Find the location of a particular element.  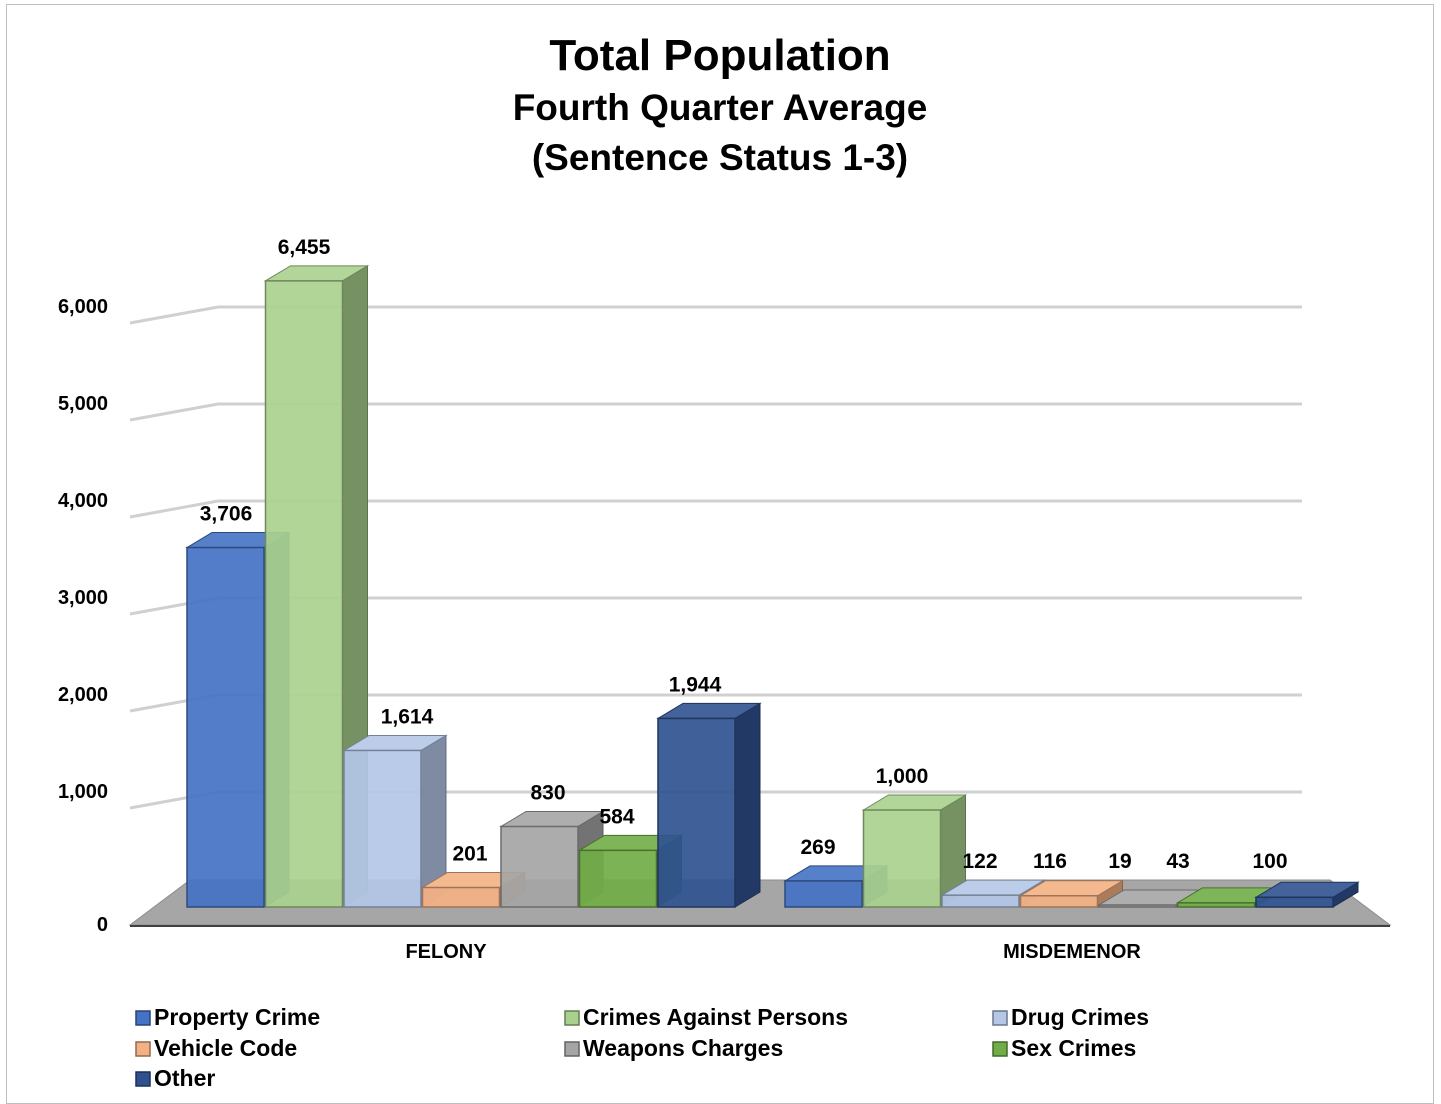

chart-subtitle-line-1: Fourth Quarter Average is located at coordinates (720, 107).